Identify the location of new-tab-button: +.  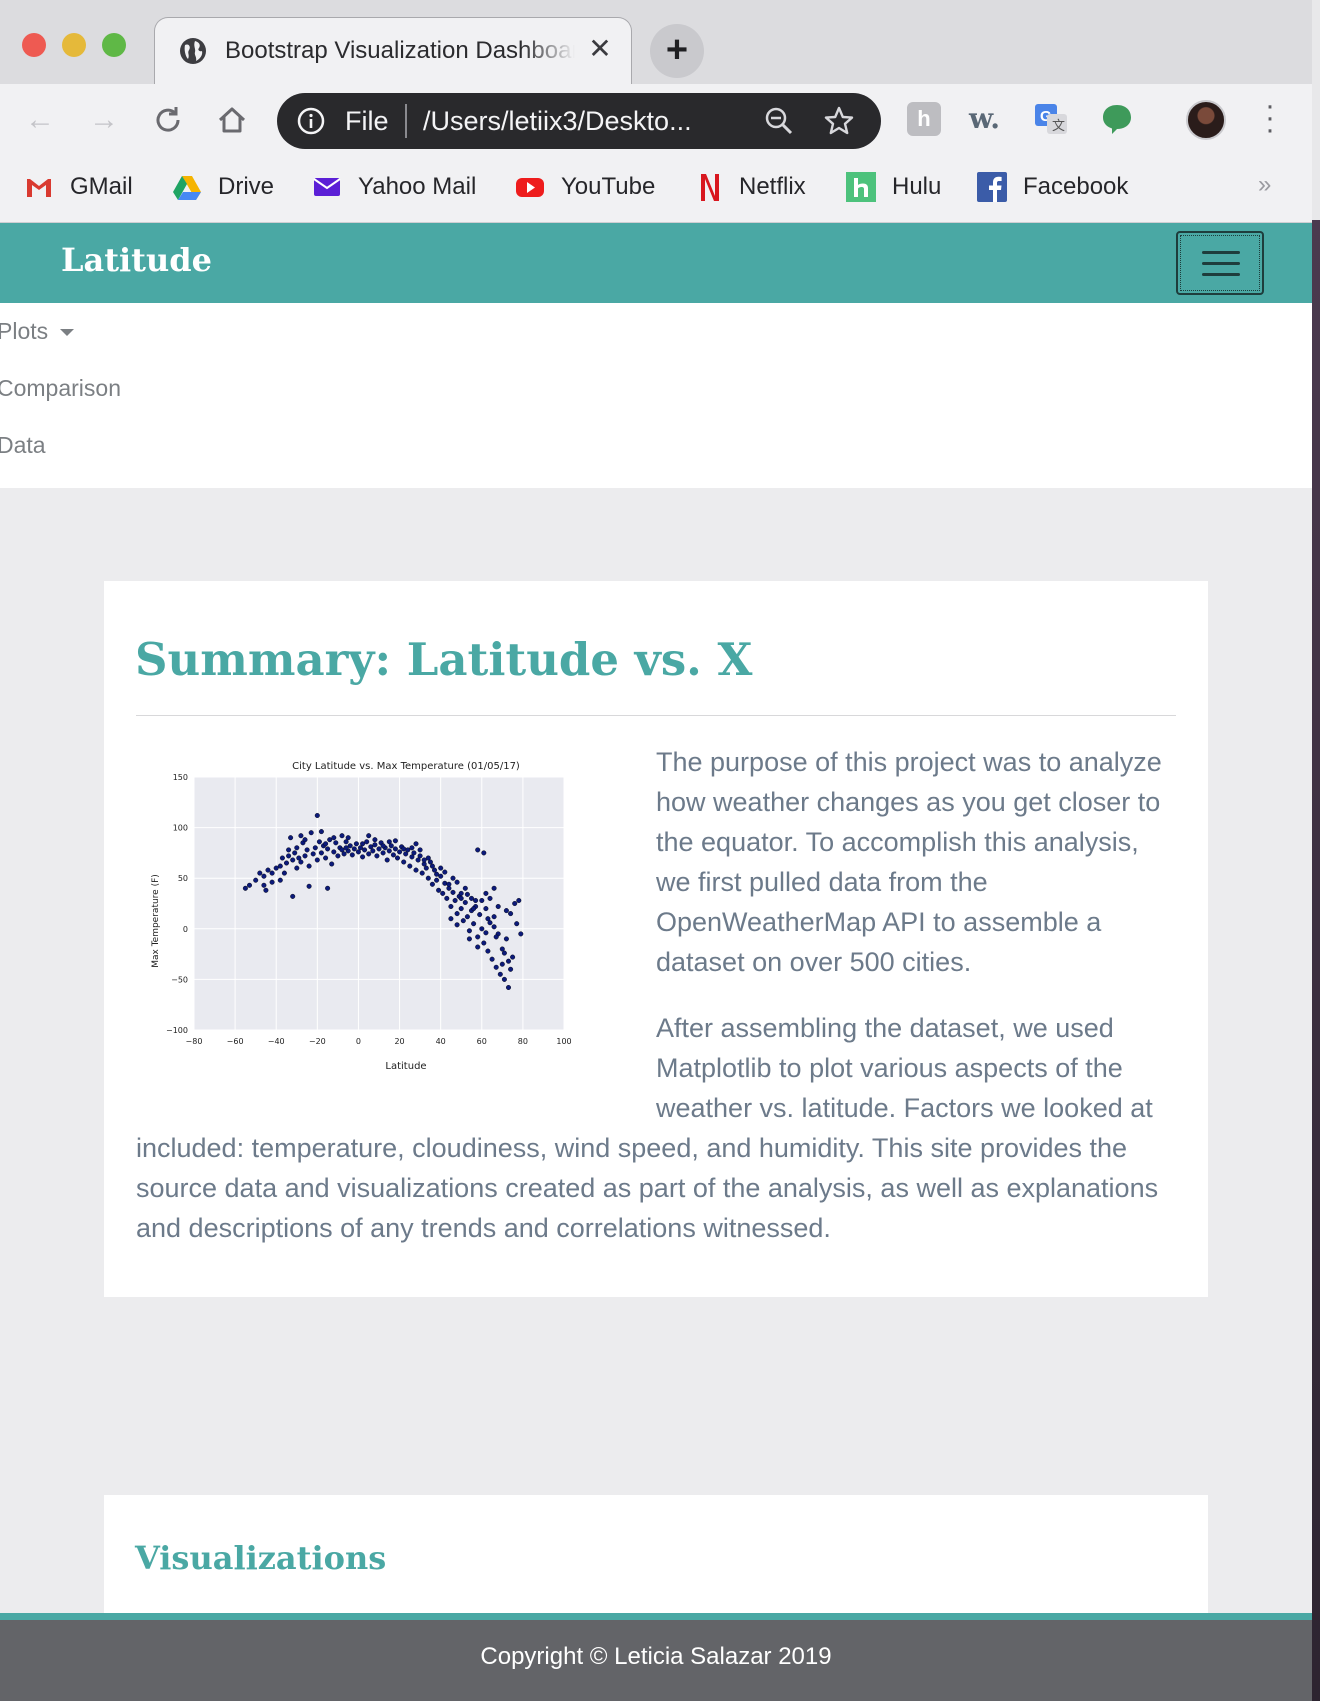
(677, 51).